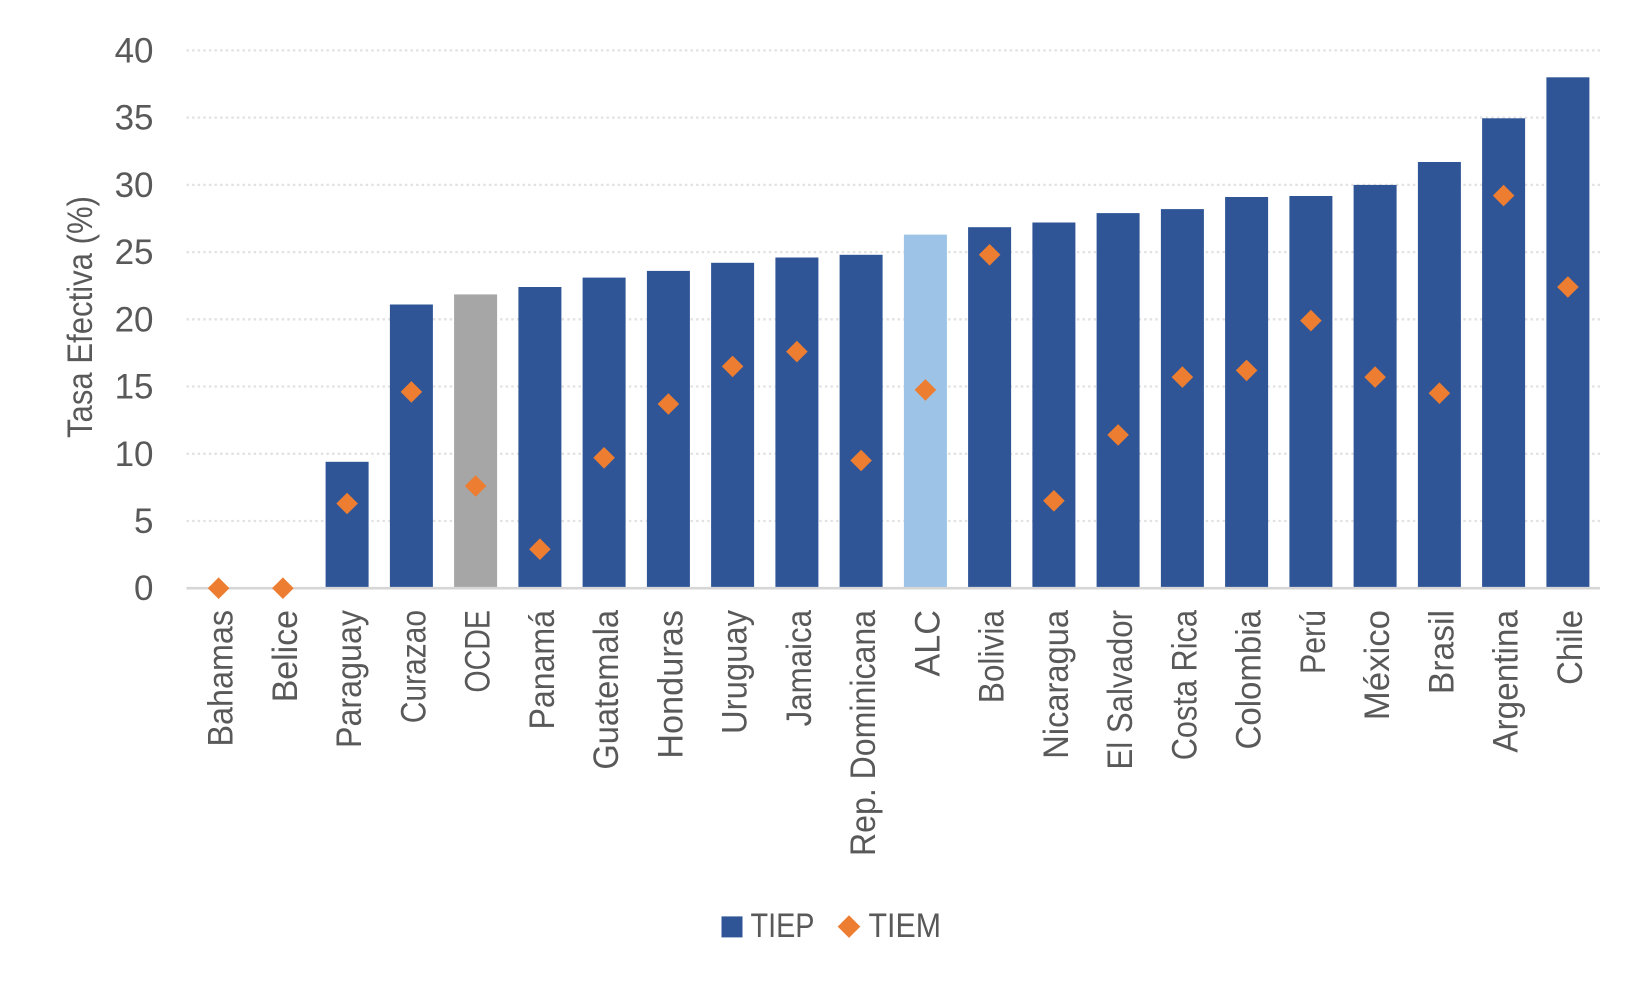 Image resolution: width=1650 pixels, height=995 pixels. What do you see at coordinates (80, 317) in the screenshot?
I see `svg-text: Tasa Efectiva (%)` at bounding box center [80, 317].